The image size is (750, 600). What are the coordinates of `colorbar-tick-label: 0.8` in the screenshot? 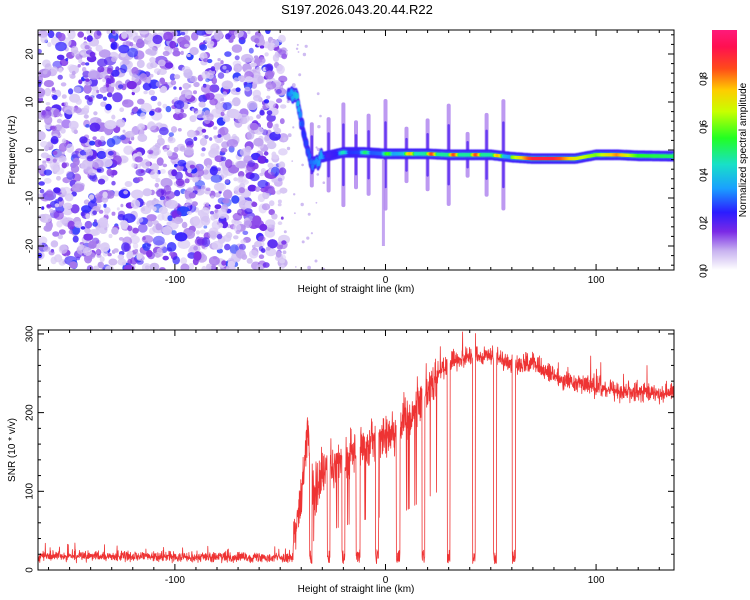 It's located at (704, 79).